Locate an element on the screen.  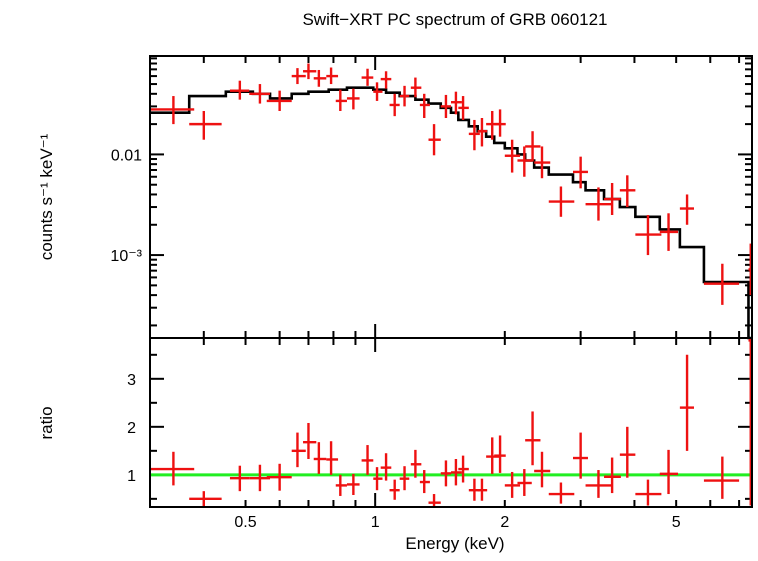
x-tick-label: 0.5 is located at coordinates (245, 522).